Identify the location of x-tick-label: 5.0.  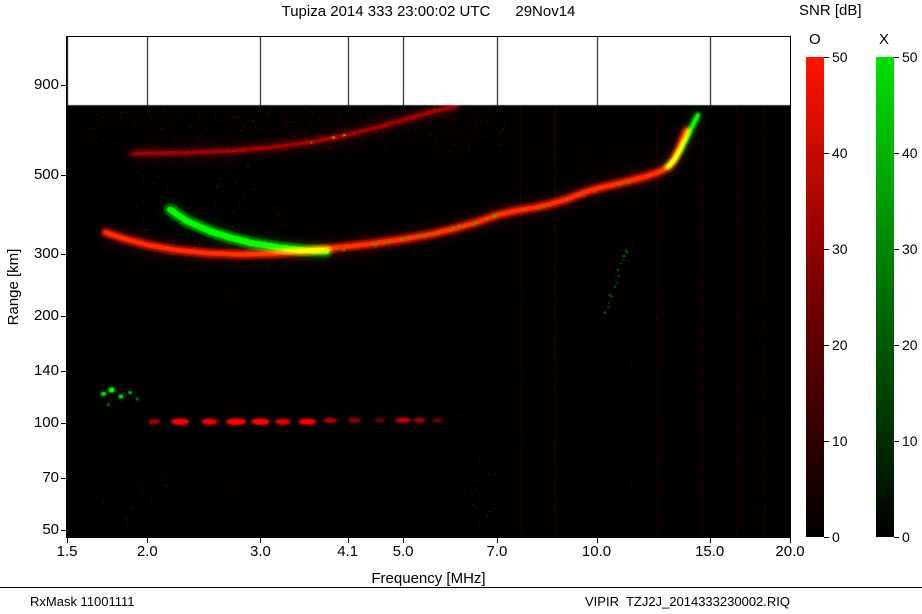
(403, 551).